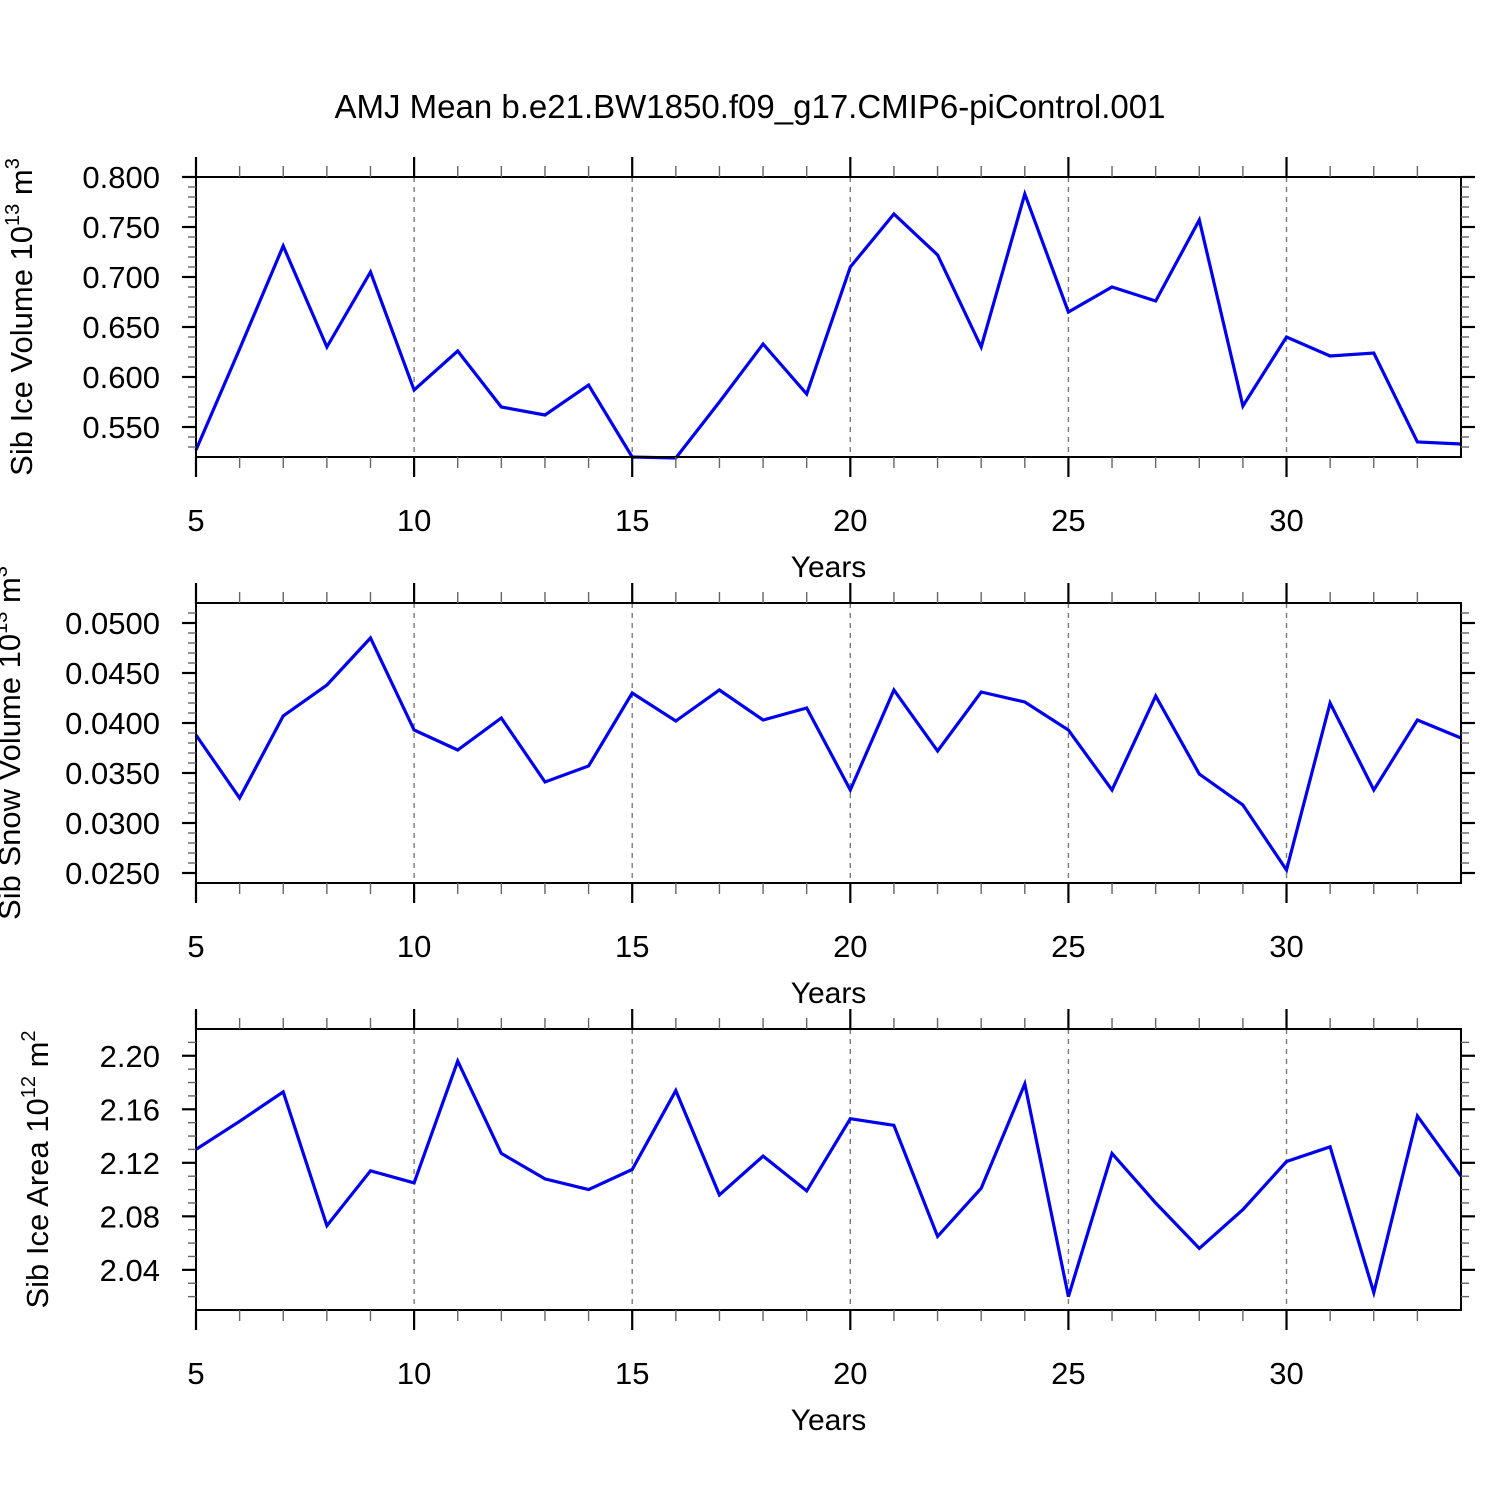 This screenshot has height=1500, width=1500. What do you see at coordinates (414, 1373) in the screenshot?
I see `sib-ice-area-x-tick-label: 10` at bounding box center [414, 1373].